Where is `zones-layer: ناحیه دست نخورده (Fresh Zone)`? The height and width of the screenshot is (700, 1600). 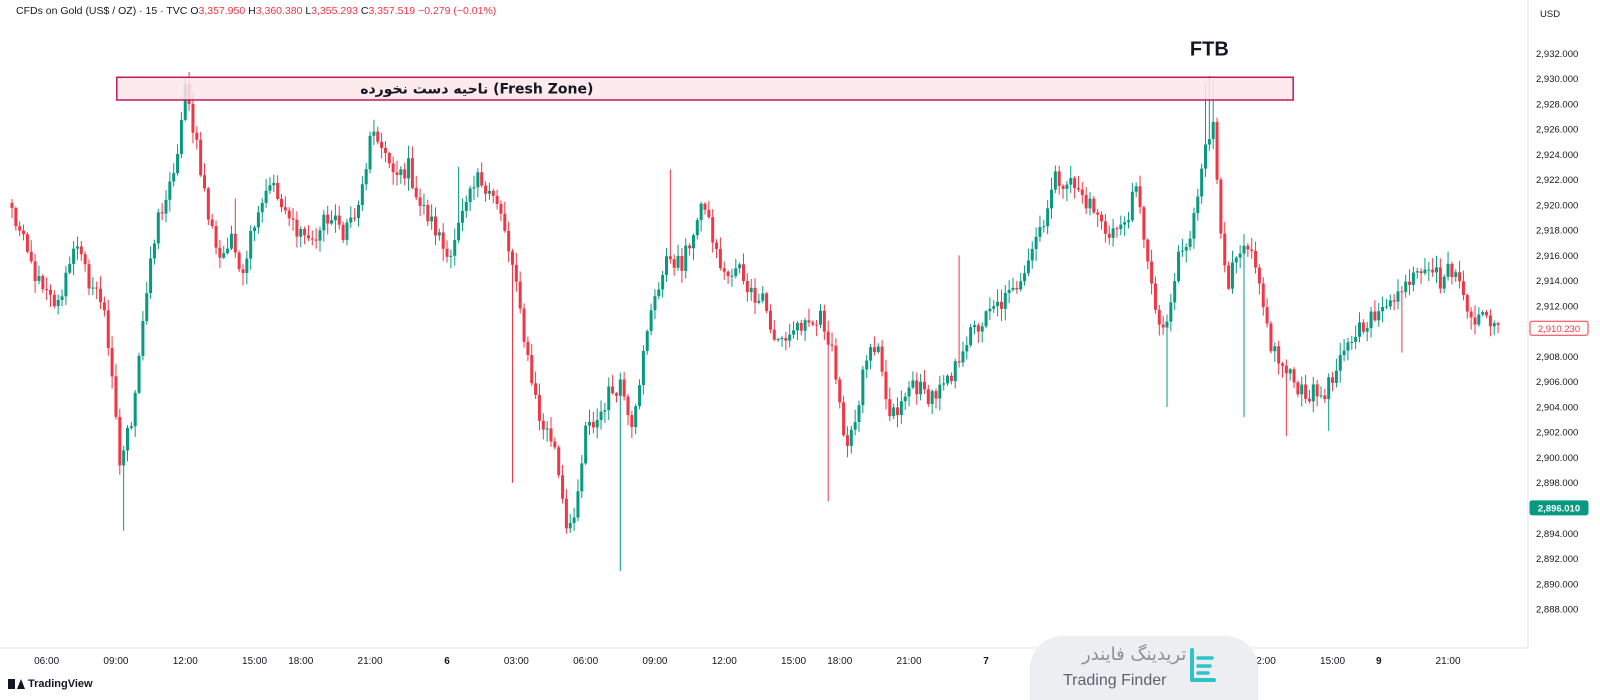 zones-layer: ناحیه دست نخورده (Fresh Zone) is located at coordinates (705, 88).